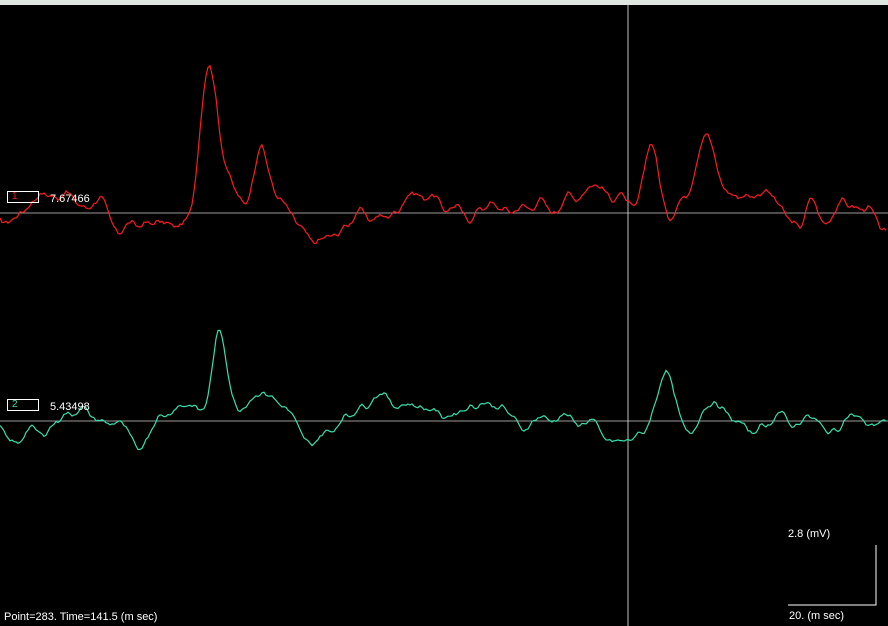 The height and width of the screenshot is (626, 888). I want to click on channel-2-index-box: 2, so click(23, 405).